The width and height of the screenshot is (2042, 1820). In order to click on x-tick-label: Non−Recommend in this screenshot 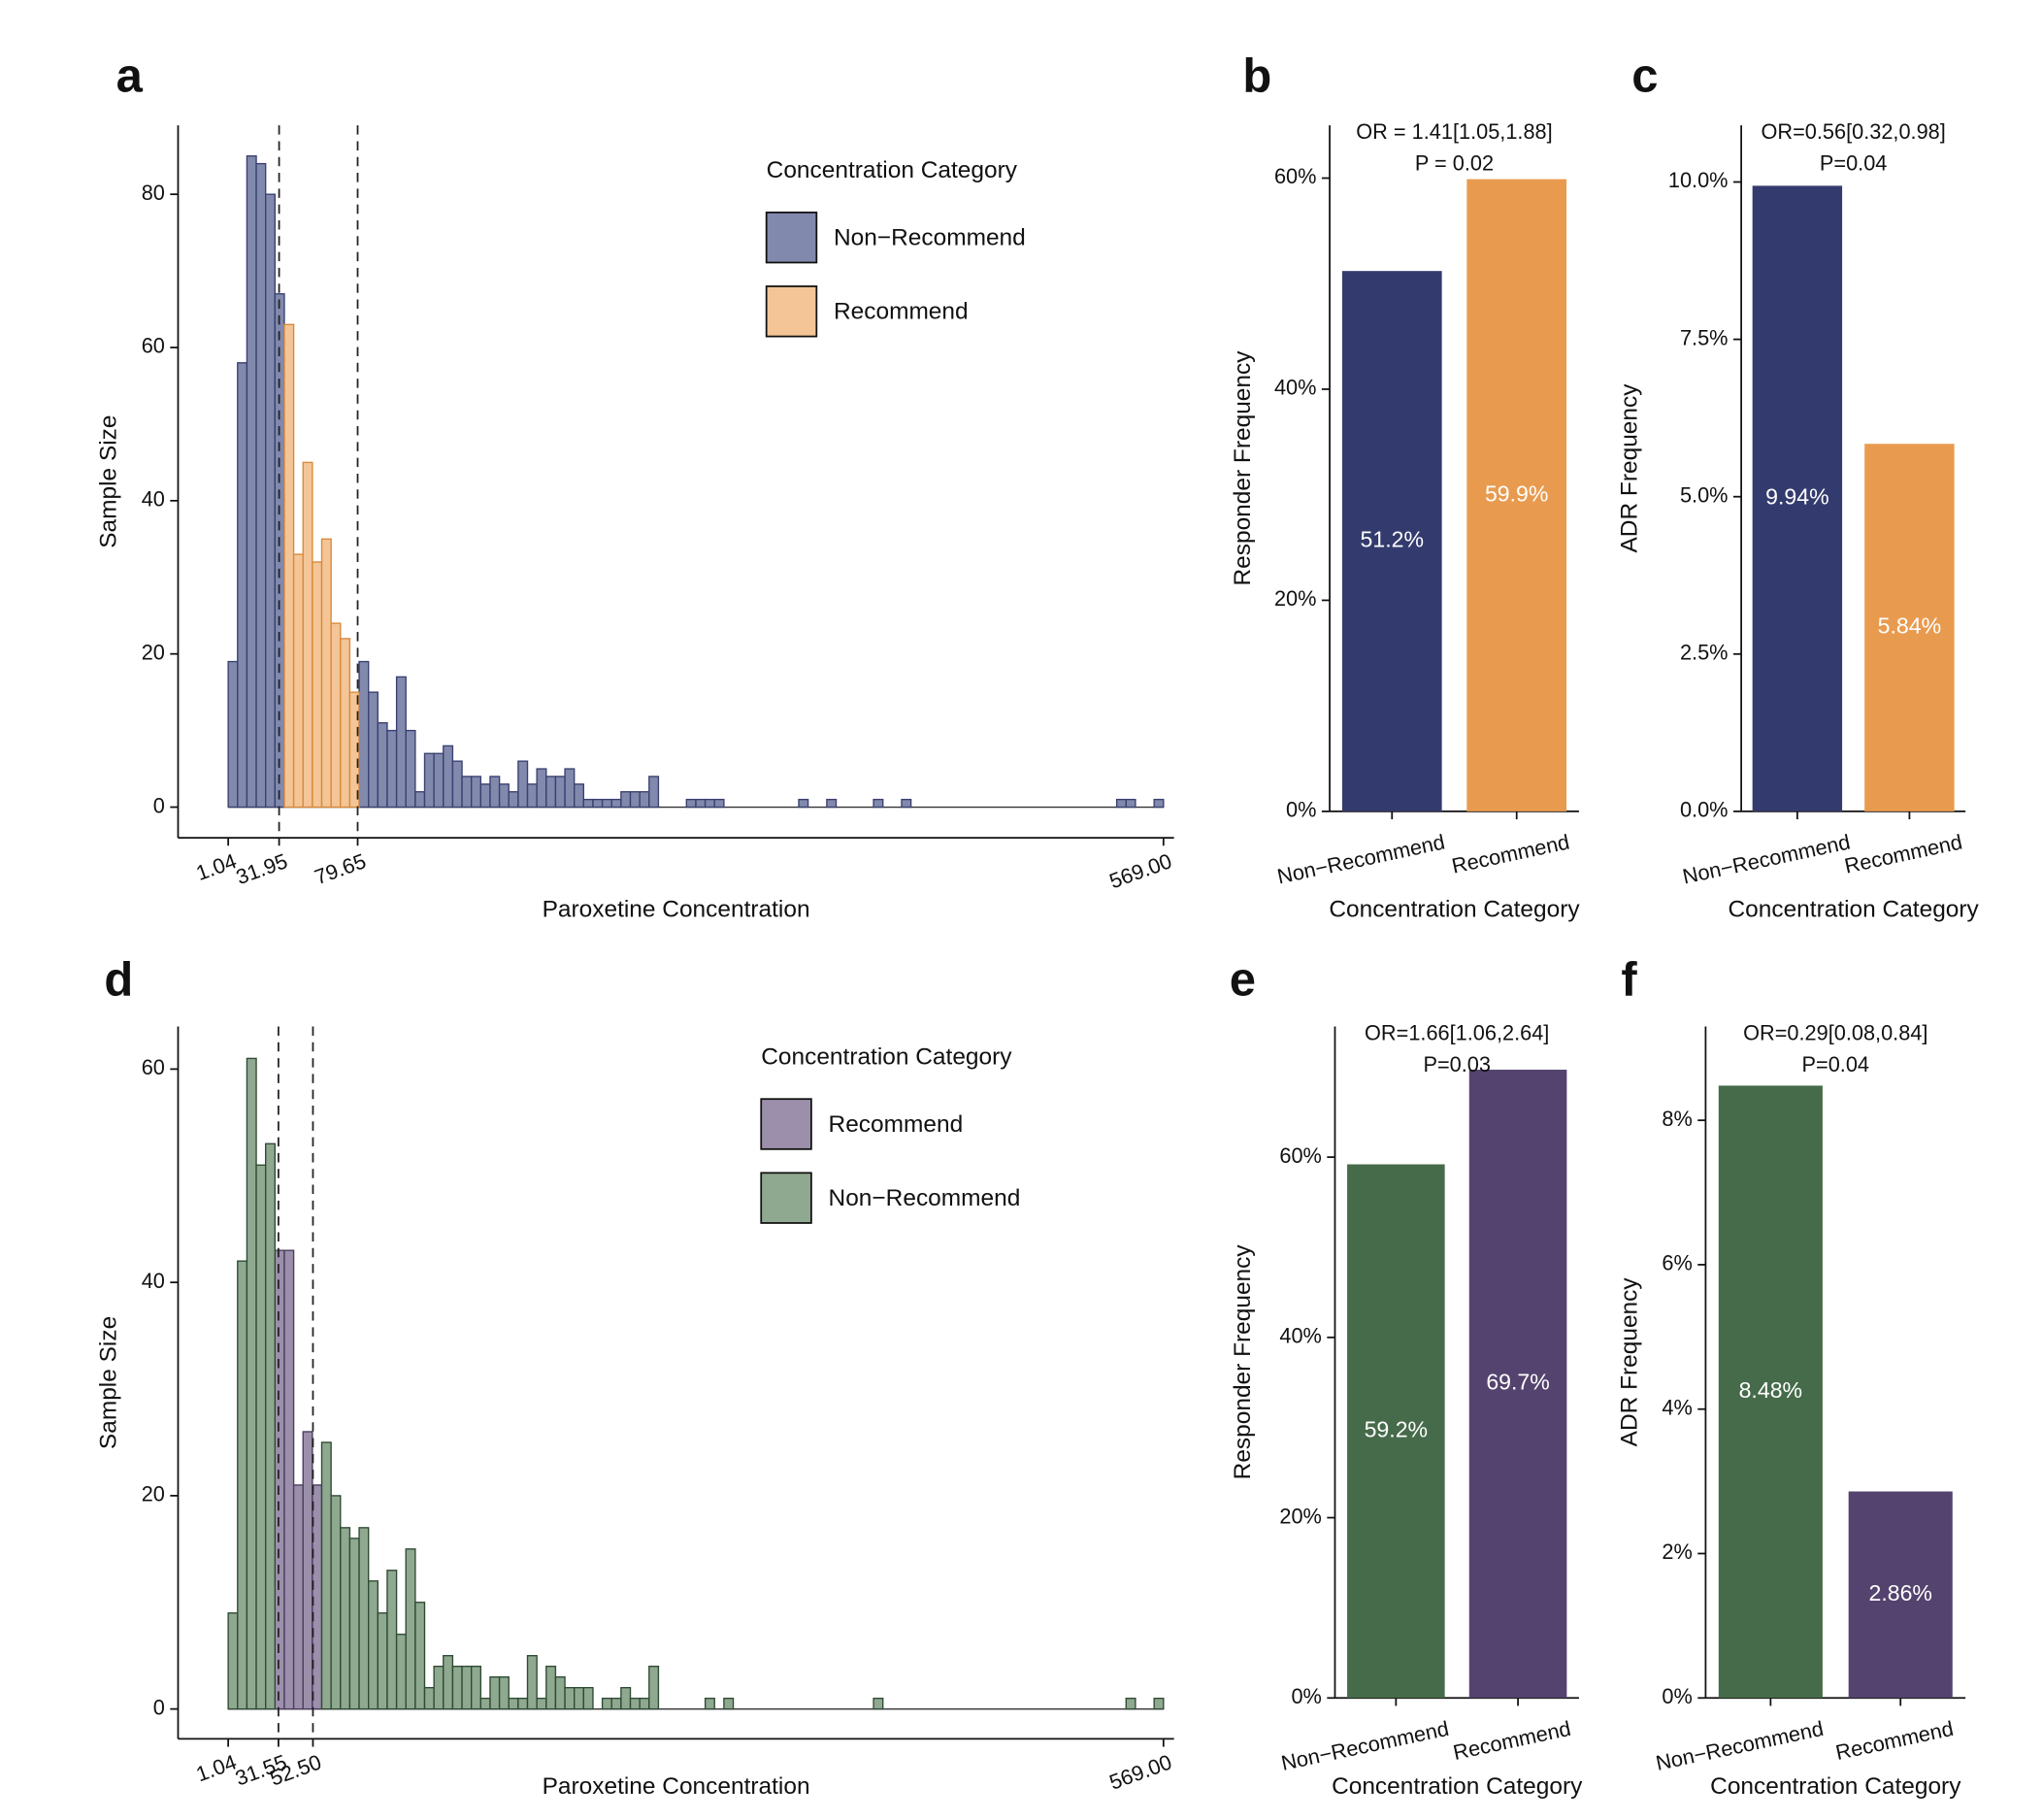, I will do `click(1361, 859)`.